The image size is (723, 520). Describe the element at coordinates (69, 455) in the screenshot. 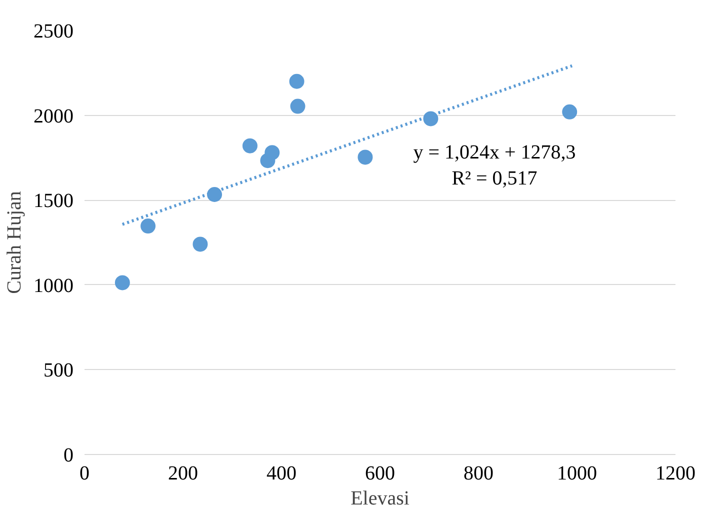

I see `y-tick-label: 0` at that location.